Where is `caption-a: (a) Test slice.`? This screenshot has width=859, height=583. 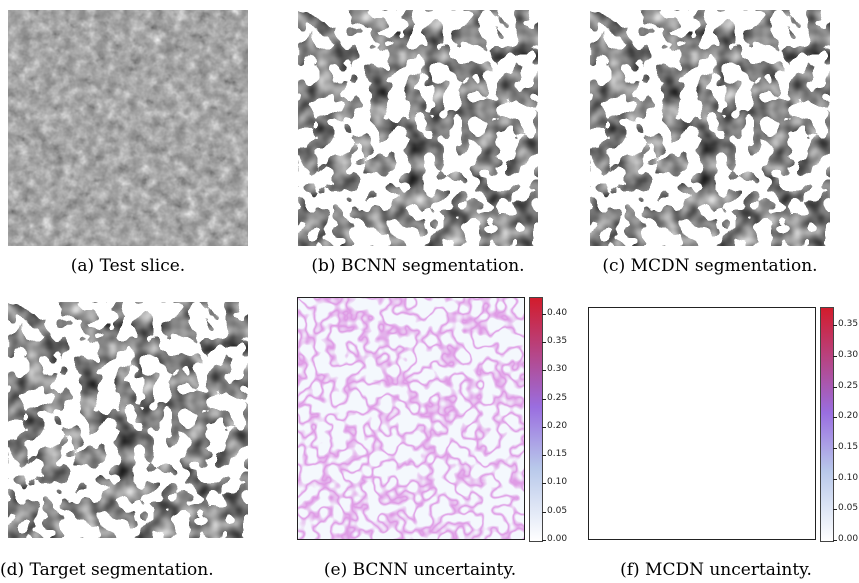 caption-a: (a) Test slice. is located at coordinates (128, 266).